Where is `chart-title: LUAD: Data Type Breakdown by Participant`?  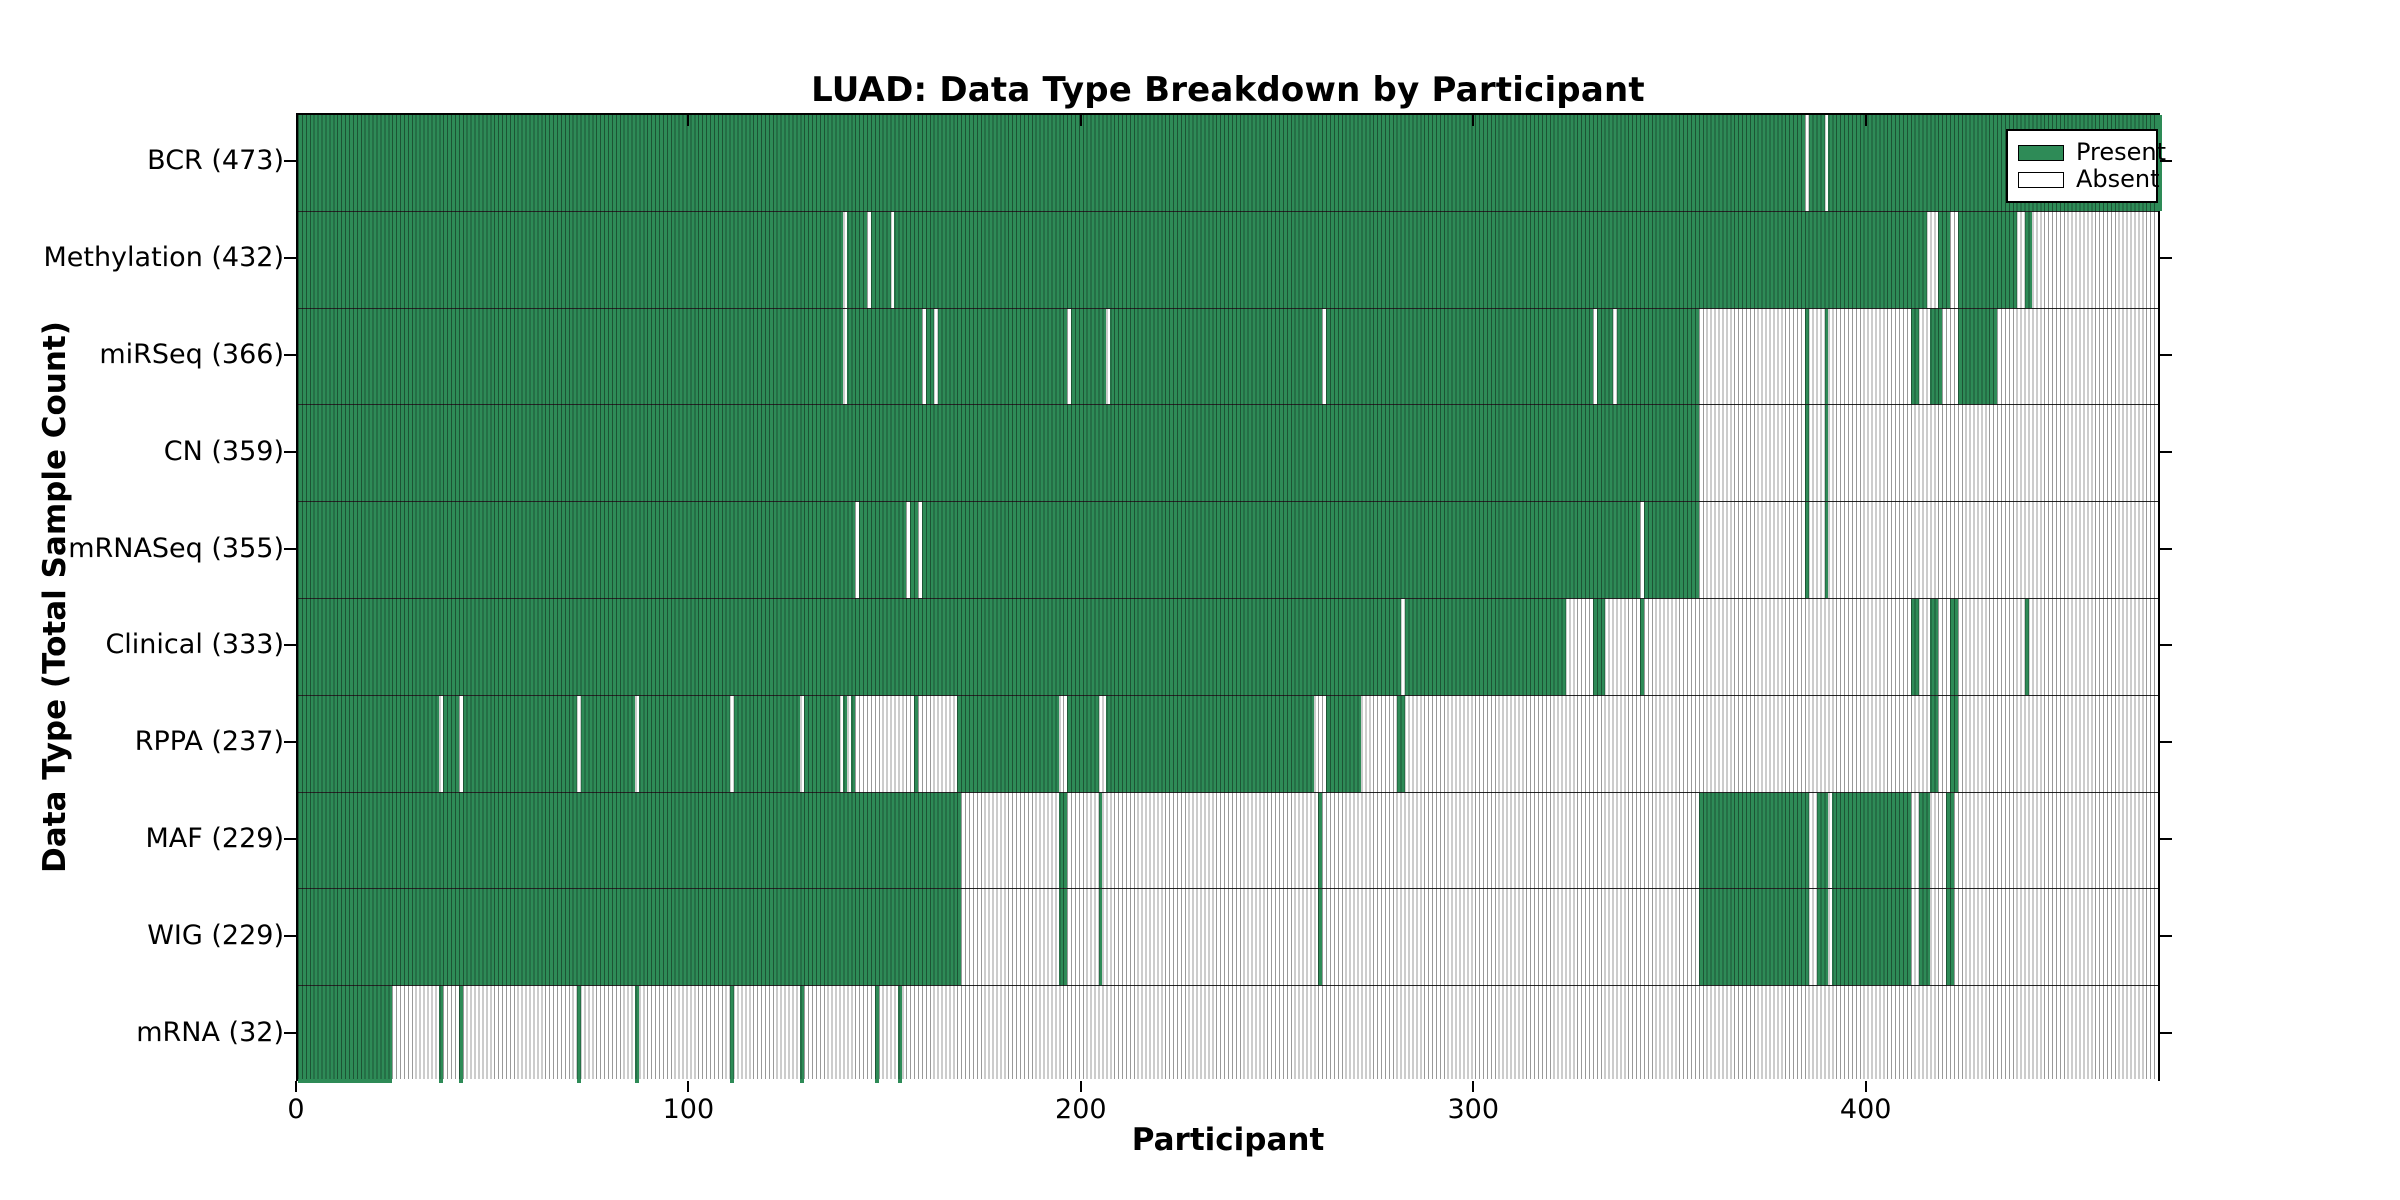 chart-title: LUAD: Data Type Breakdown by Participant is located at coordinates (1228, 90).